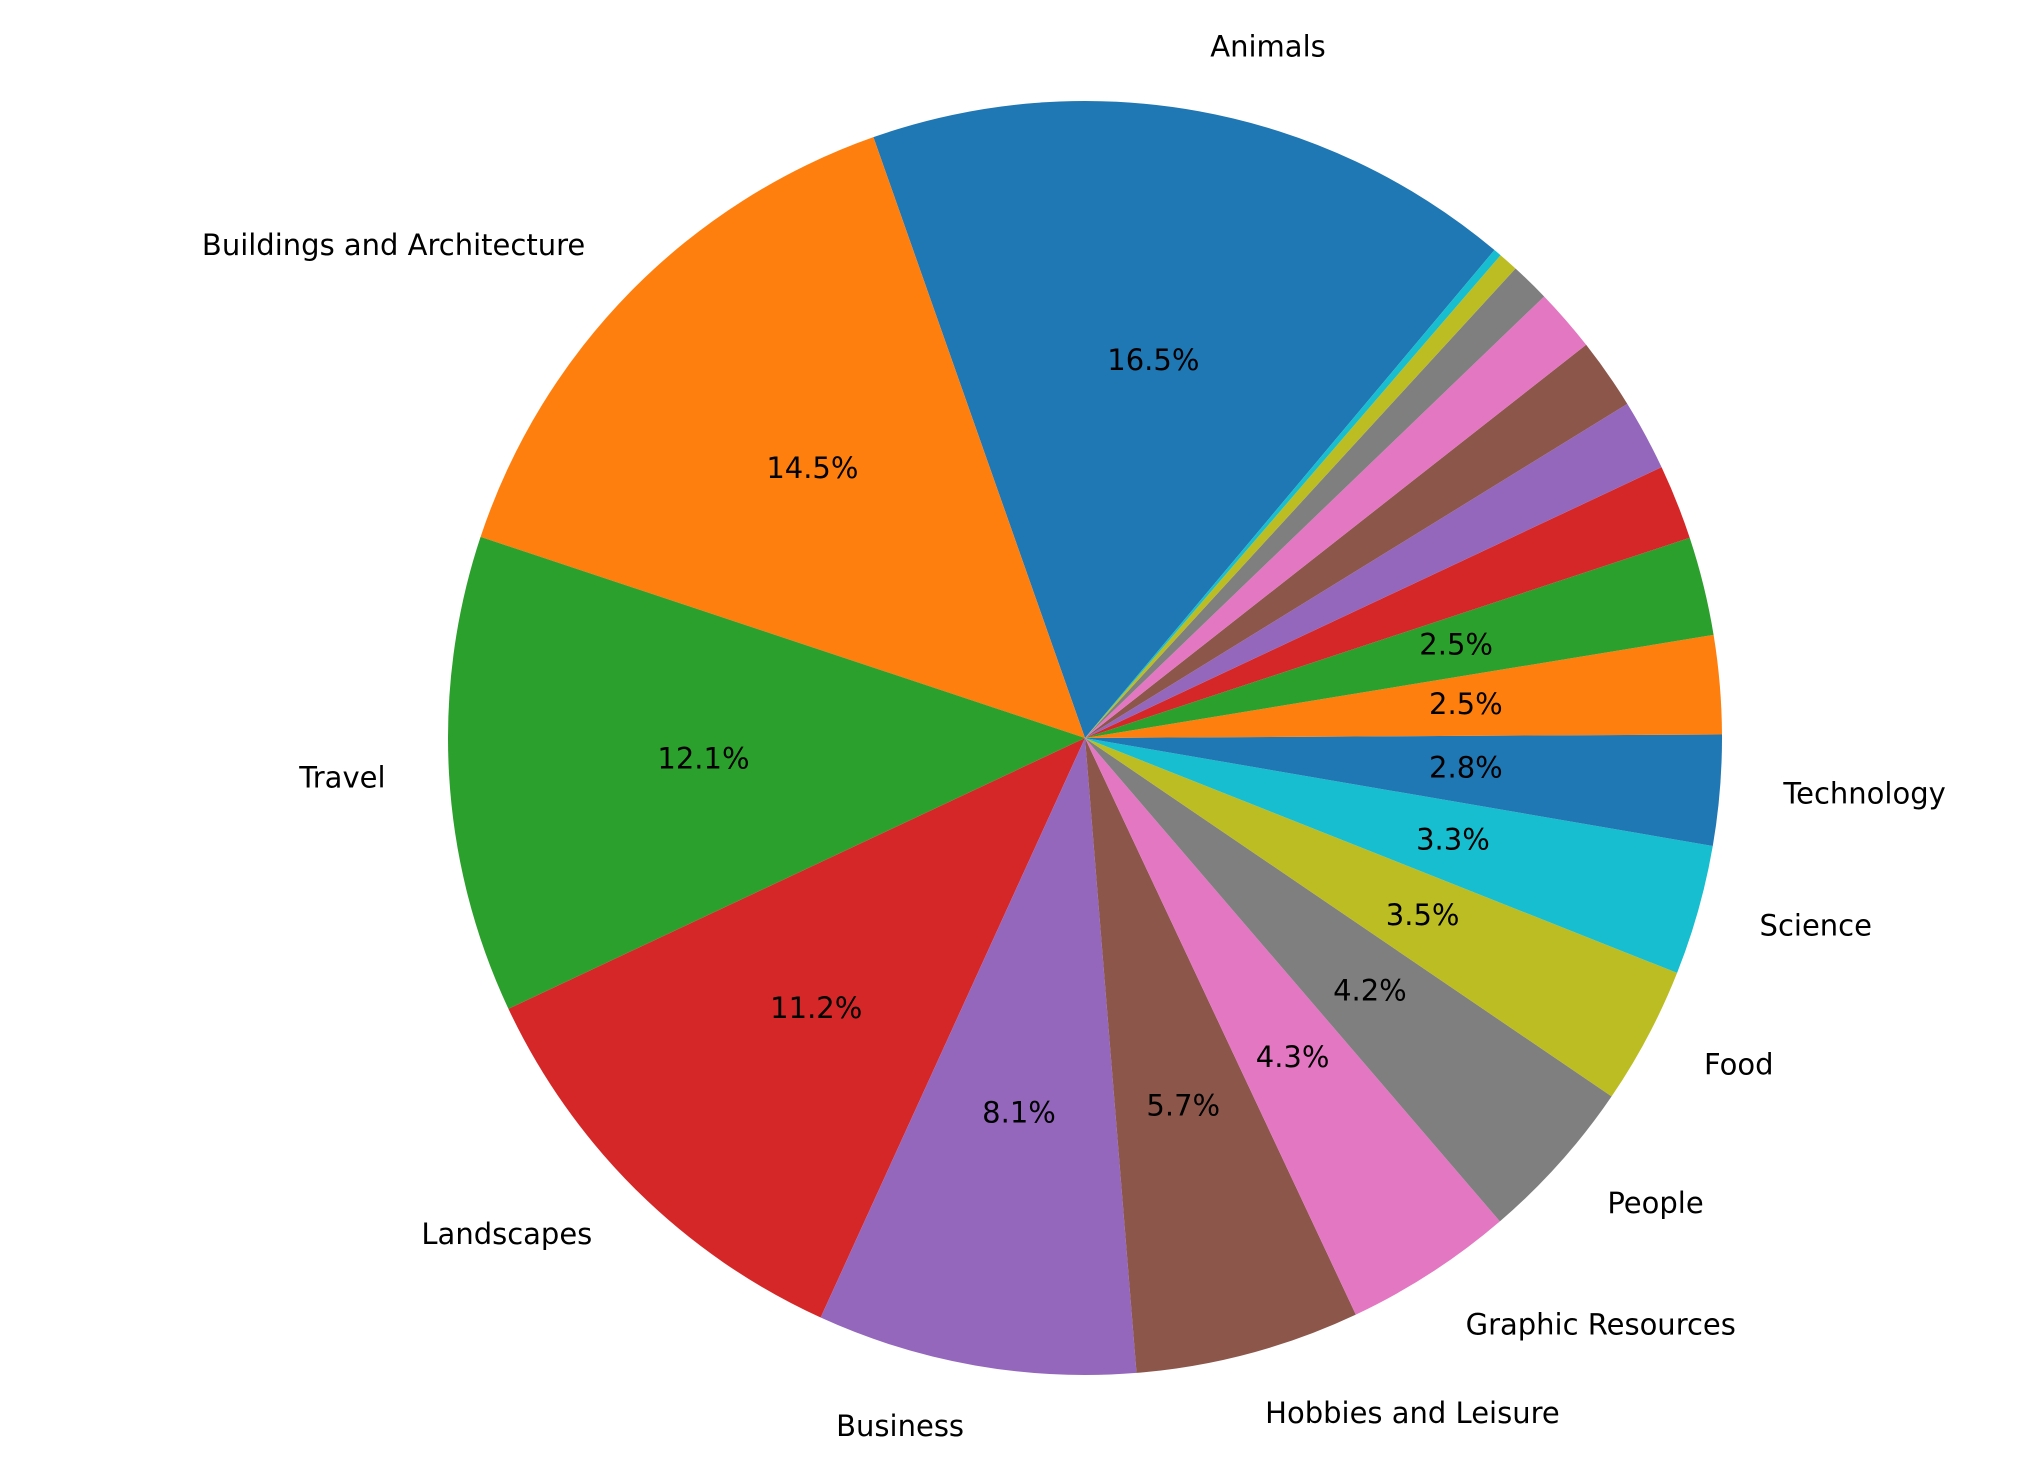  I want to click on percent-label: 4.3%, so click(1293, 1057).